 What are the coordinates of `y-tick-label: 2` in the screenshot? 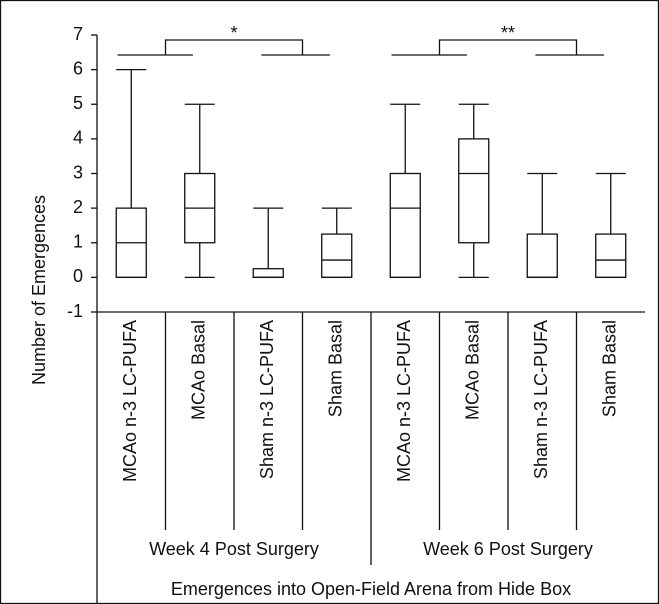 It's located at (78, 207).